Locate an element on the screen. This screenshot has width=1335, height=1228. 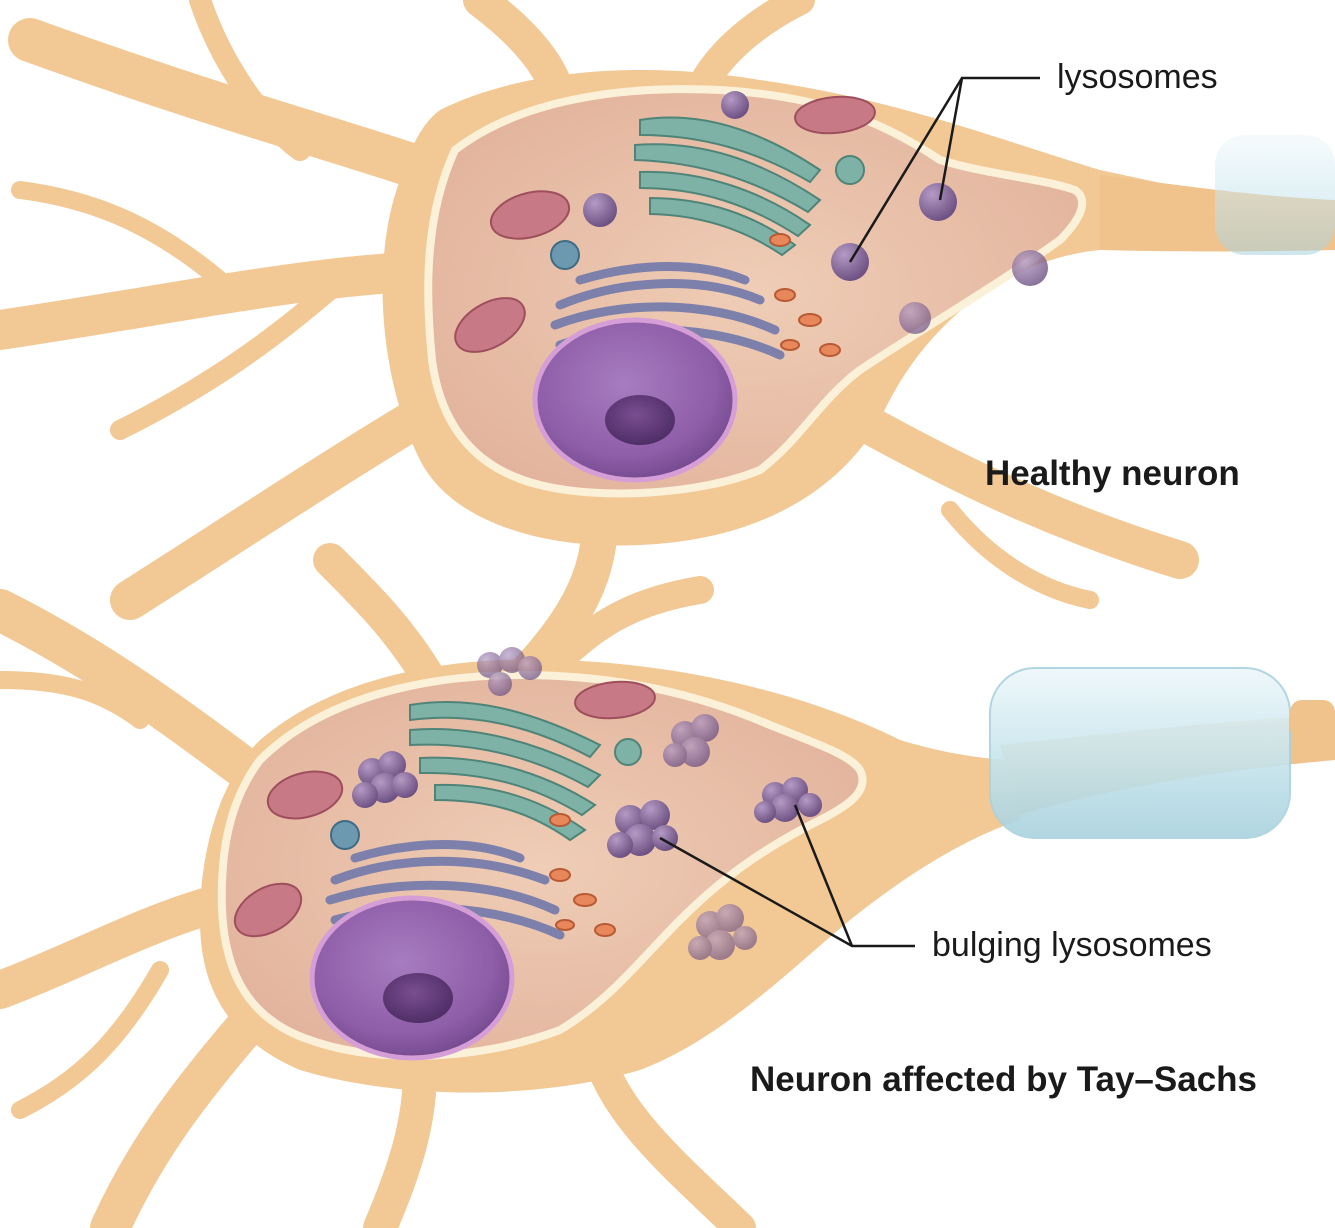
affected-mitochondria is located at coordinates (444, 809).